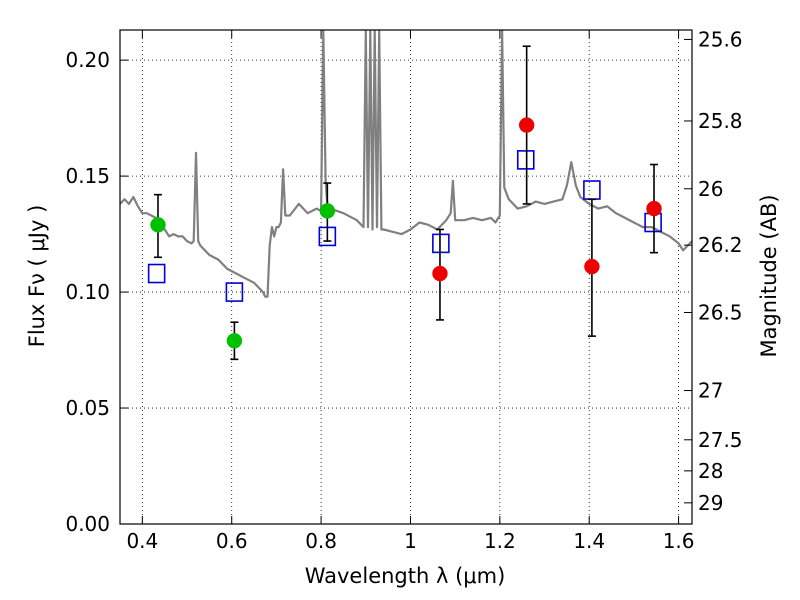 Image resolution: width=800 pixels, height=600 pixels. What do you see at coordinates (769, 275) in the screenshot?
I see `magnitude-axis-label: Magnitude (AB)` at bounding box center [769, 275].